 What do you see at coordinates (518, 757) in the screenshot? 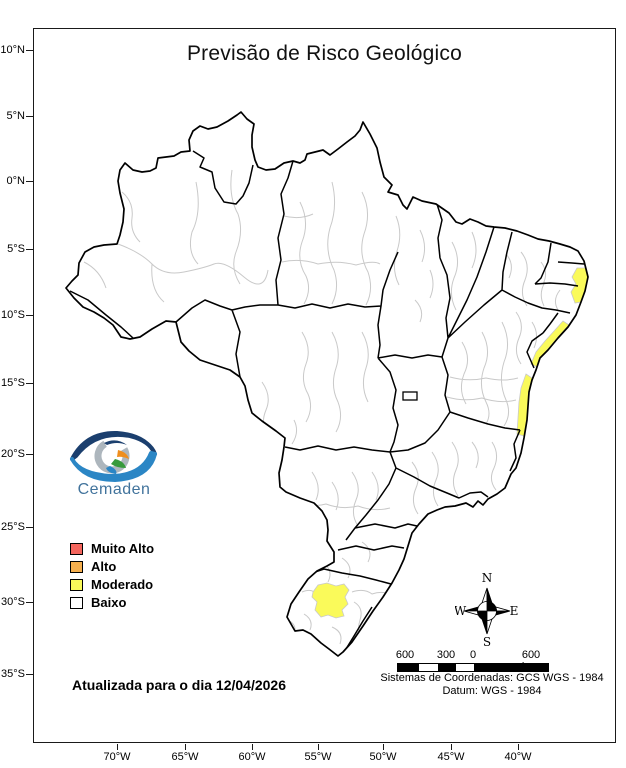
I see `longitude-label: 40°W` at bounding box center [518, 757].